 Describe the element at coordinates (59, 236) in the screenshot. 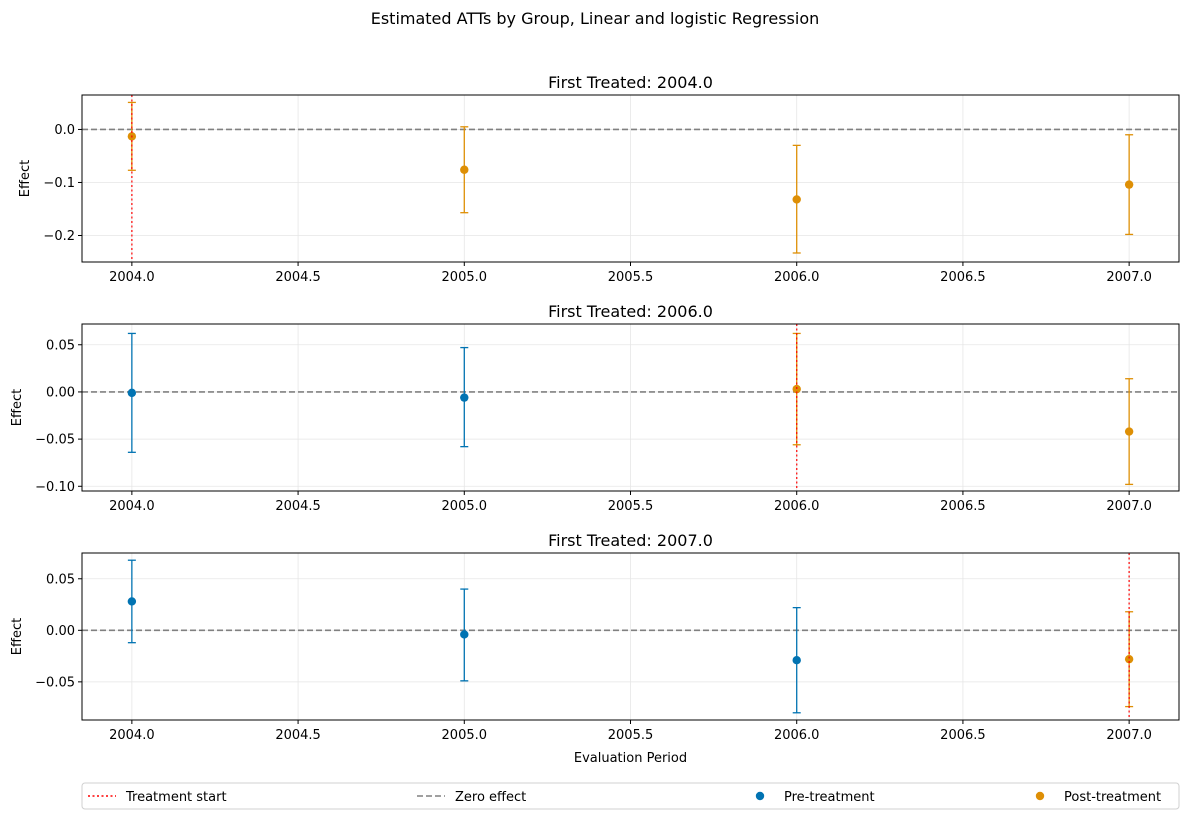

I see `y-tick-label: −0.2` at that location.